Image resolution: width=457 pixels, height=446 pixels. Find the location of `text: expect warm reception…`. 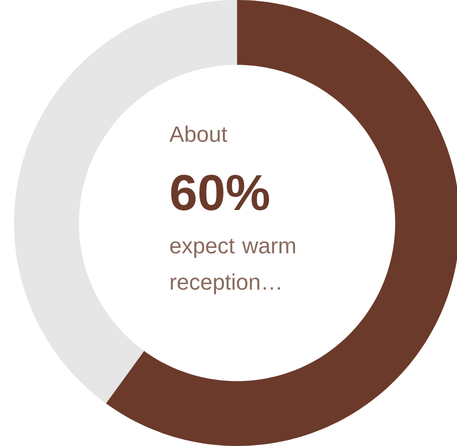

text: expect warm reception… is located at coordinates (233, 266).